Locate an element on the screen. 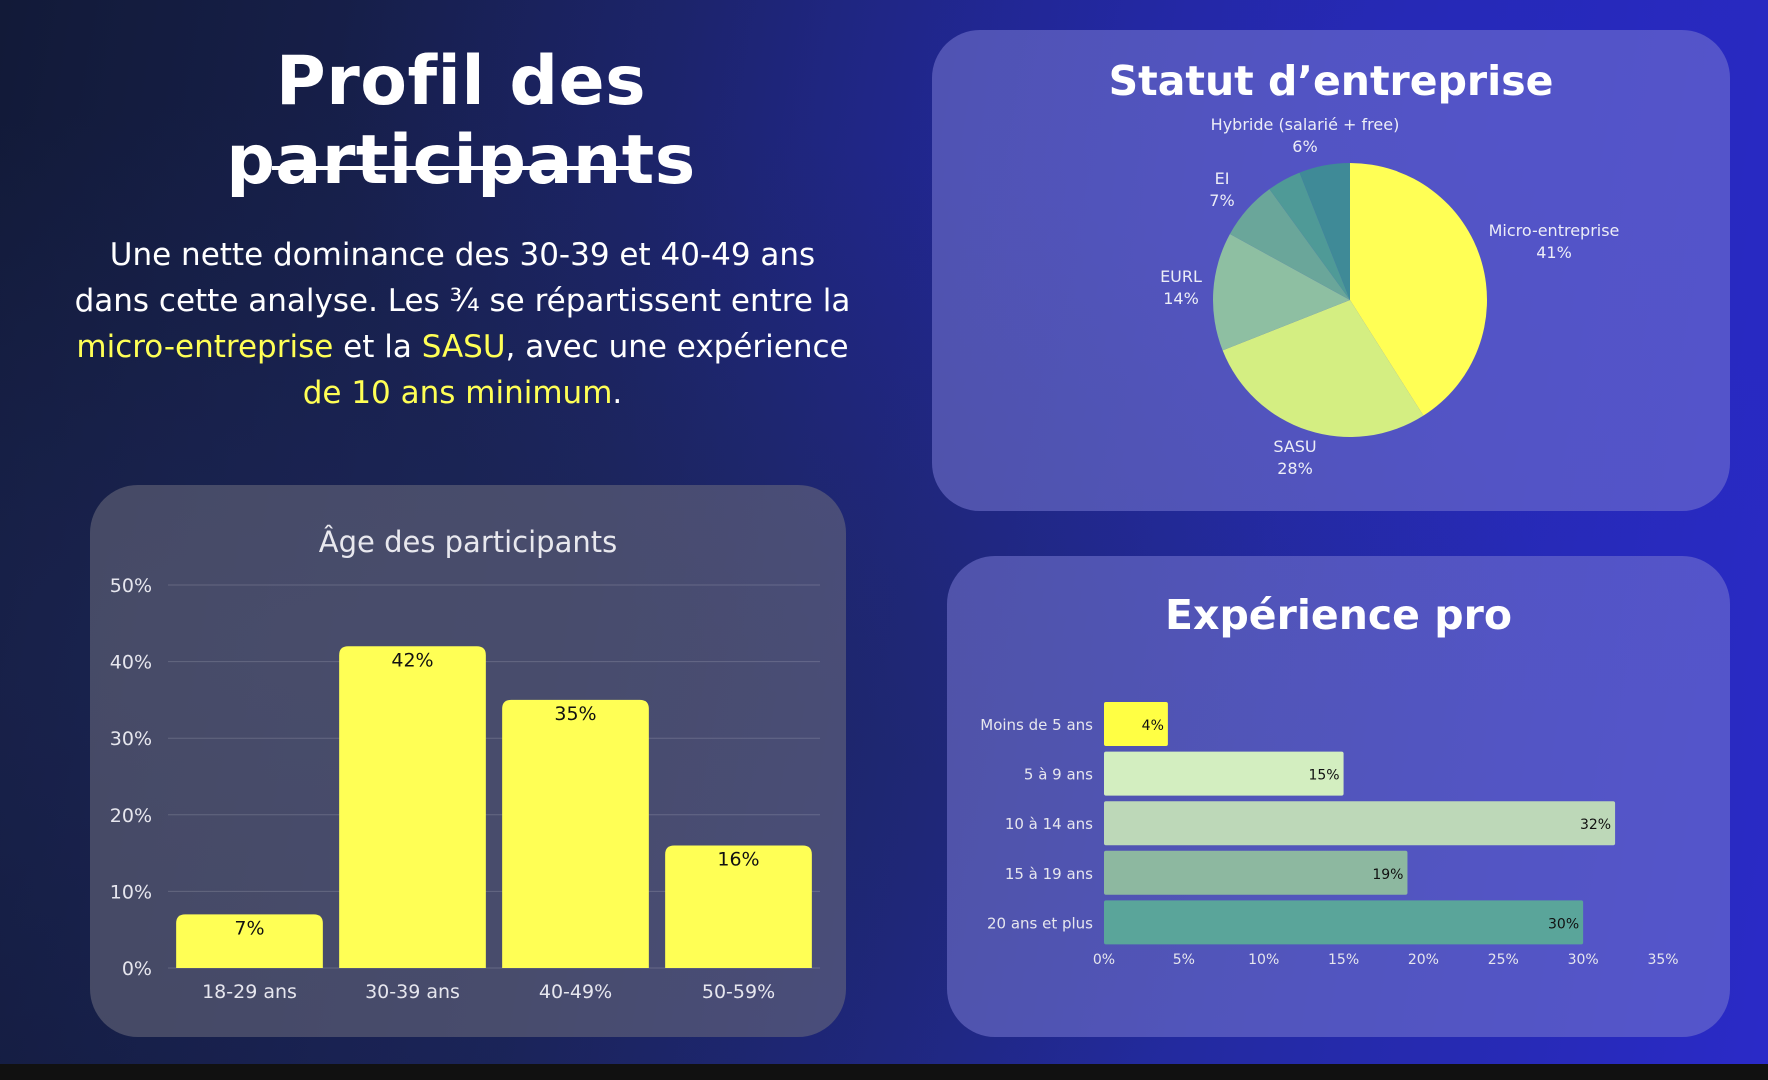 The image size is (1768, 1080). pie-slice-percent: 14% is located at coordinates (1181, 298).